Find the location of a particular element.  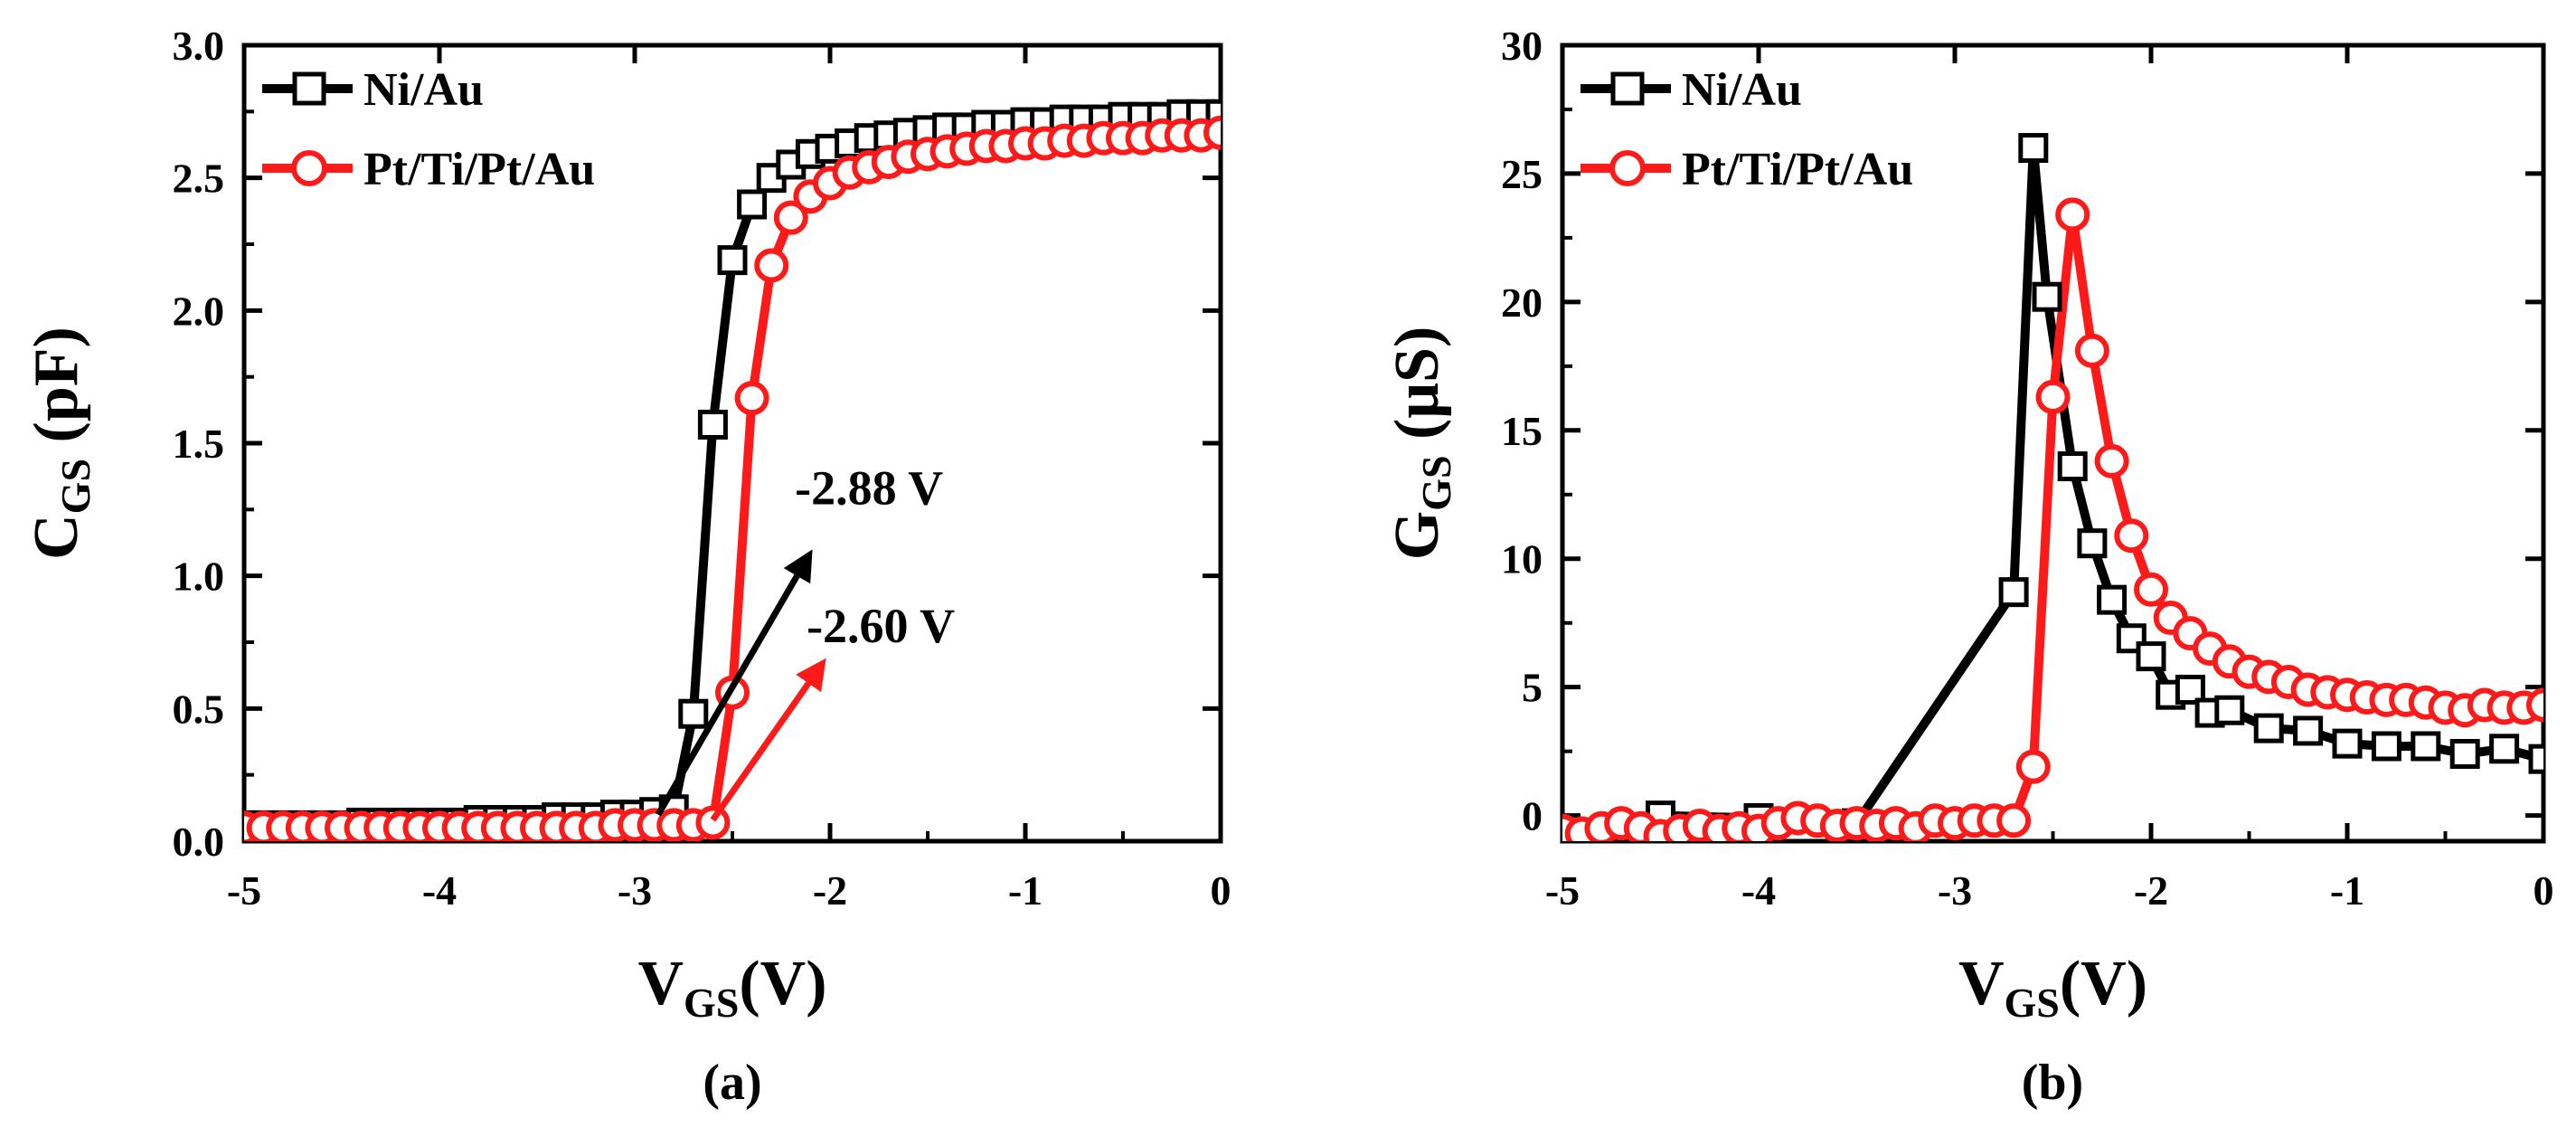

y-tick-label: 1.5 is located at coordinates (199, 444).